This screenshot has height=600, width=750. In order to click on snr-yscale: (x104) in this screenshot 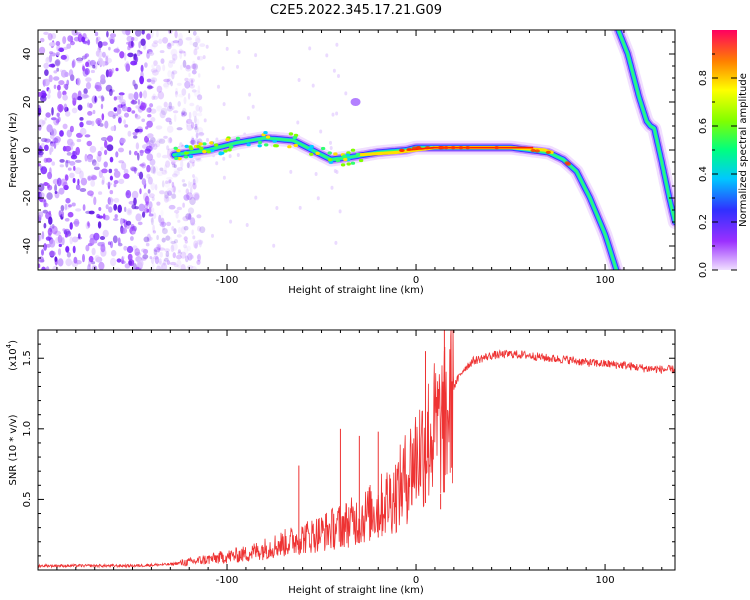, I will do `click(12, 355)`.